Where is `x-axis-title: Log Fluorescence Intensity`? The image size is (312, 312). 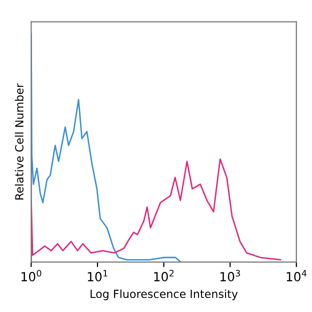
x-axis-title: Log Fluorescence Intensity is located at coordinates (164, 294).